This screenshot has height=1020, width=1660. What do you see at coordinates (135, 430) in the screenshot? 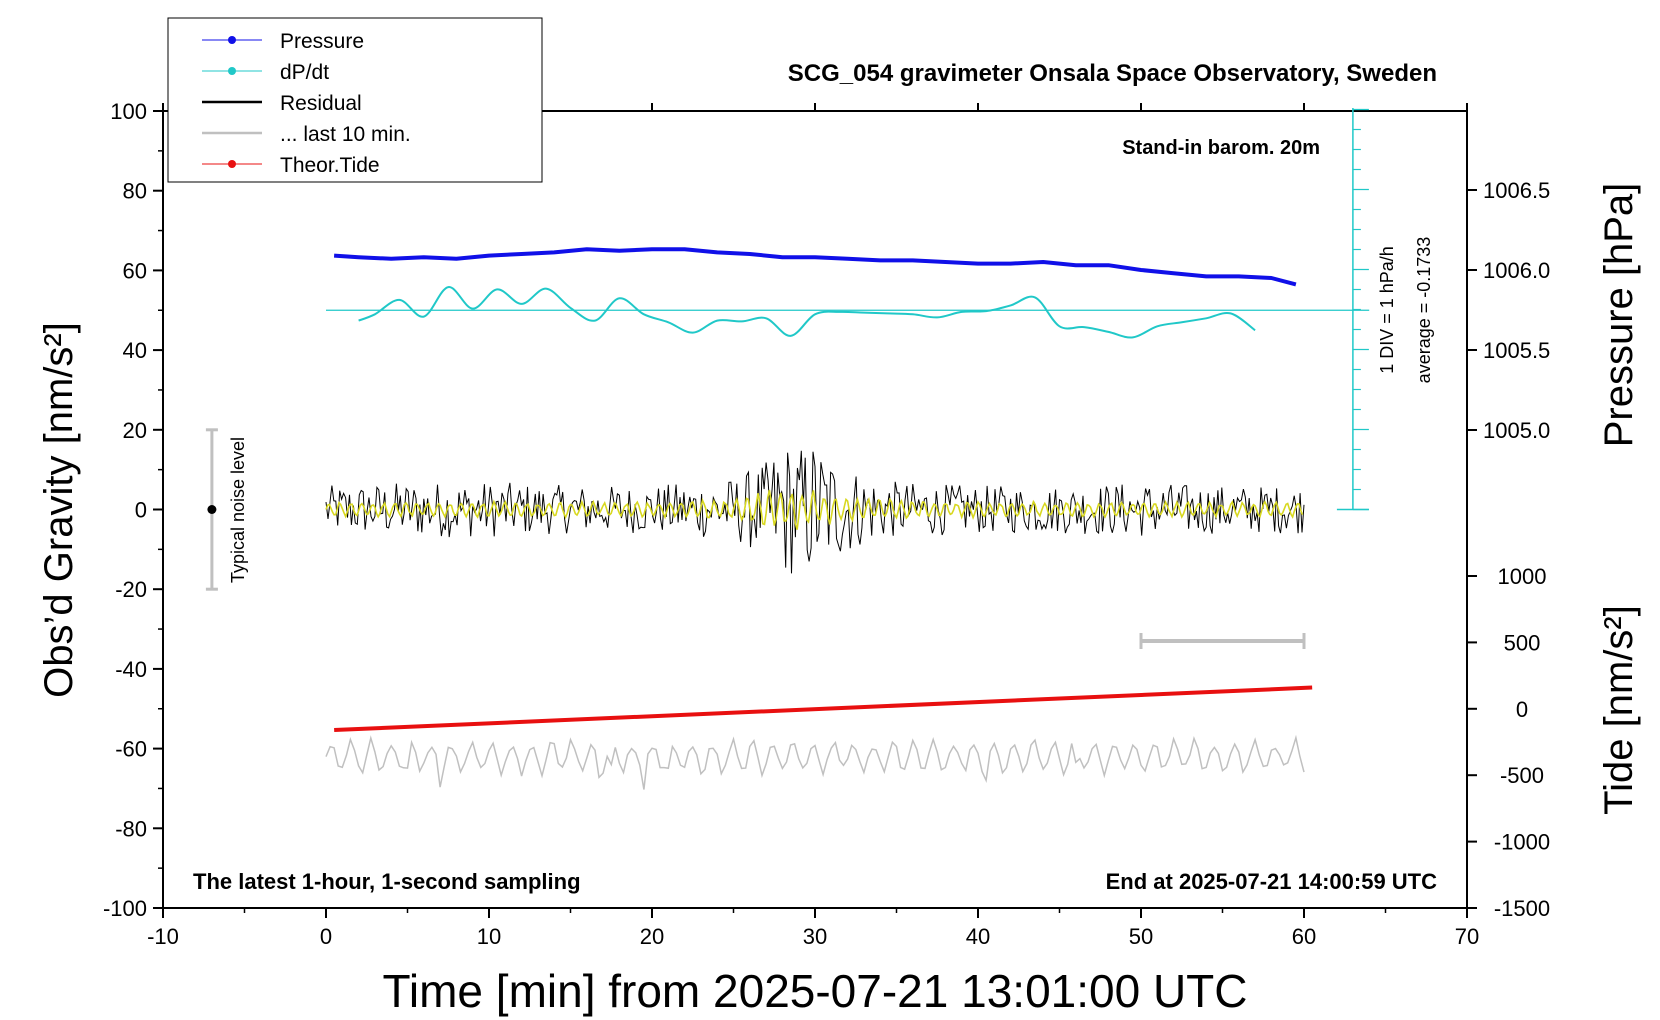
I see `y-tick-label: 20` at bounding box center [135, 430].